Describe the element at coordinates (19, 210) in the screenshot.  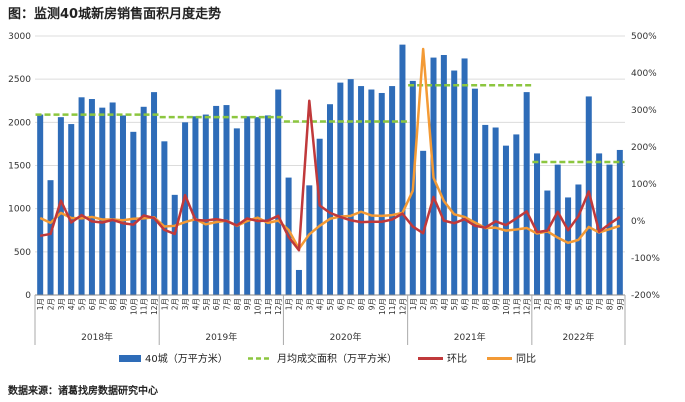
I see `y-left-tick-label: 1000` at that location.